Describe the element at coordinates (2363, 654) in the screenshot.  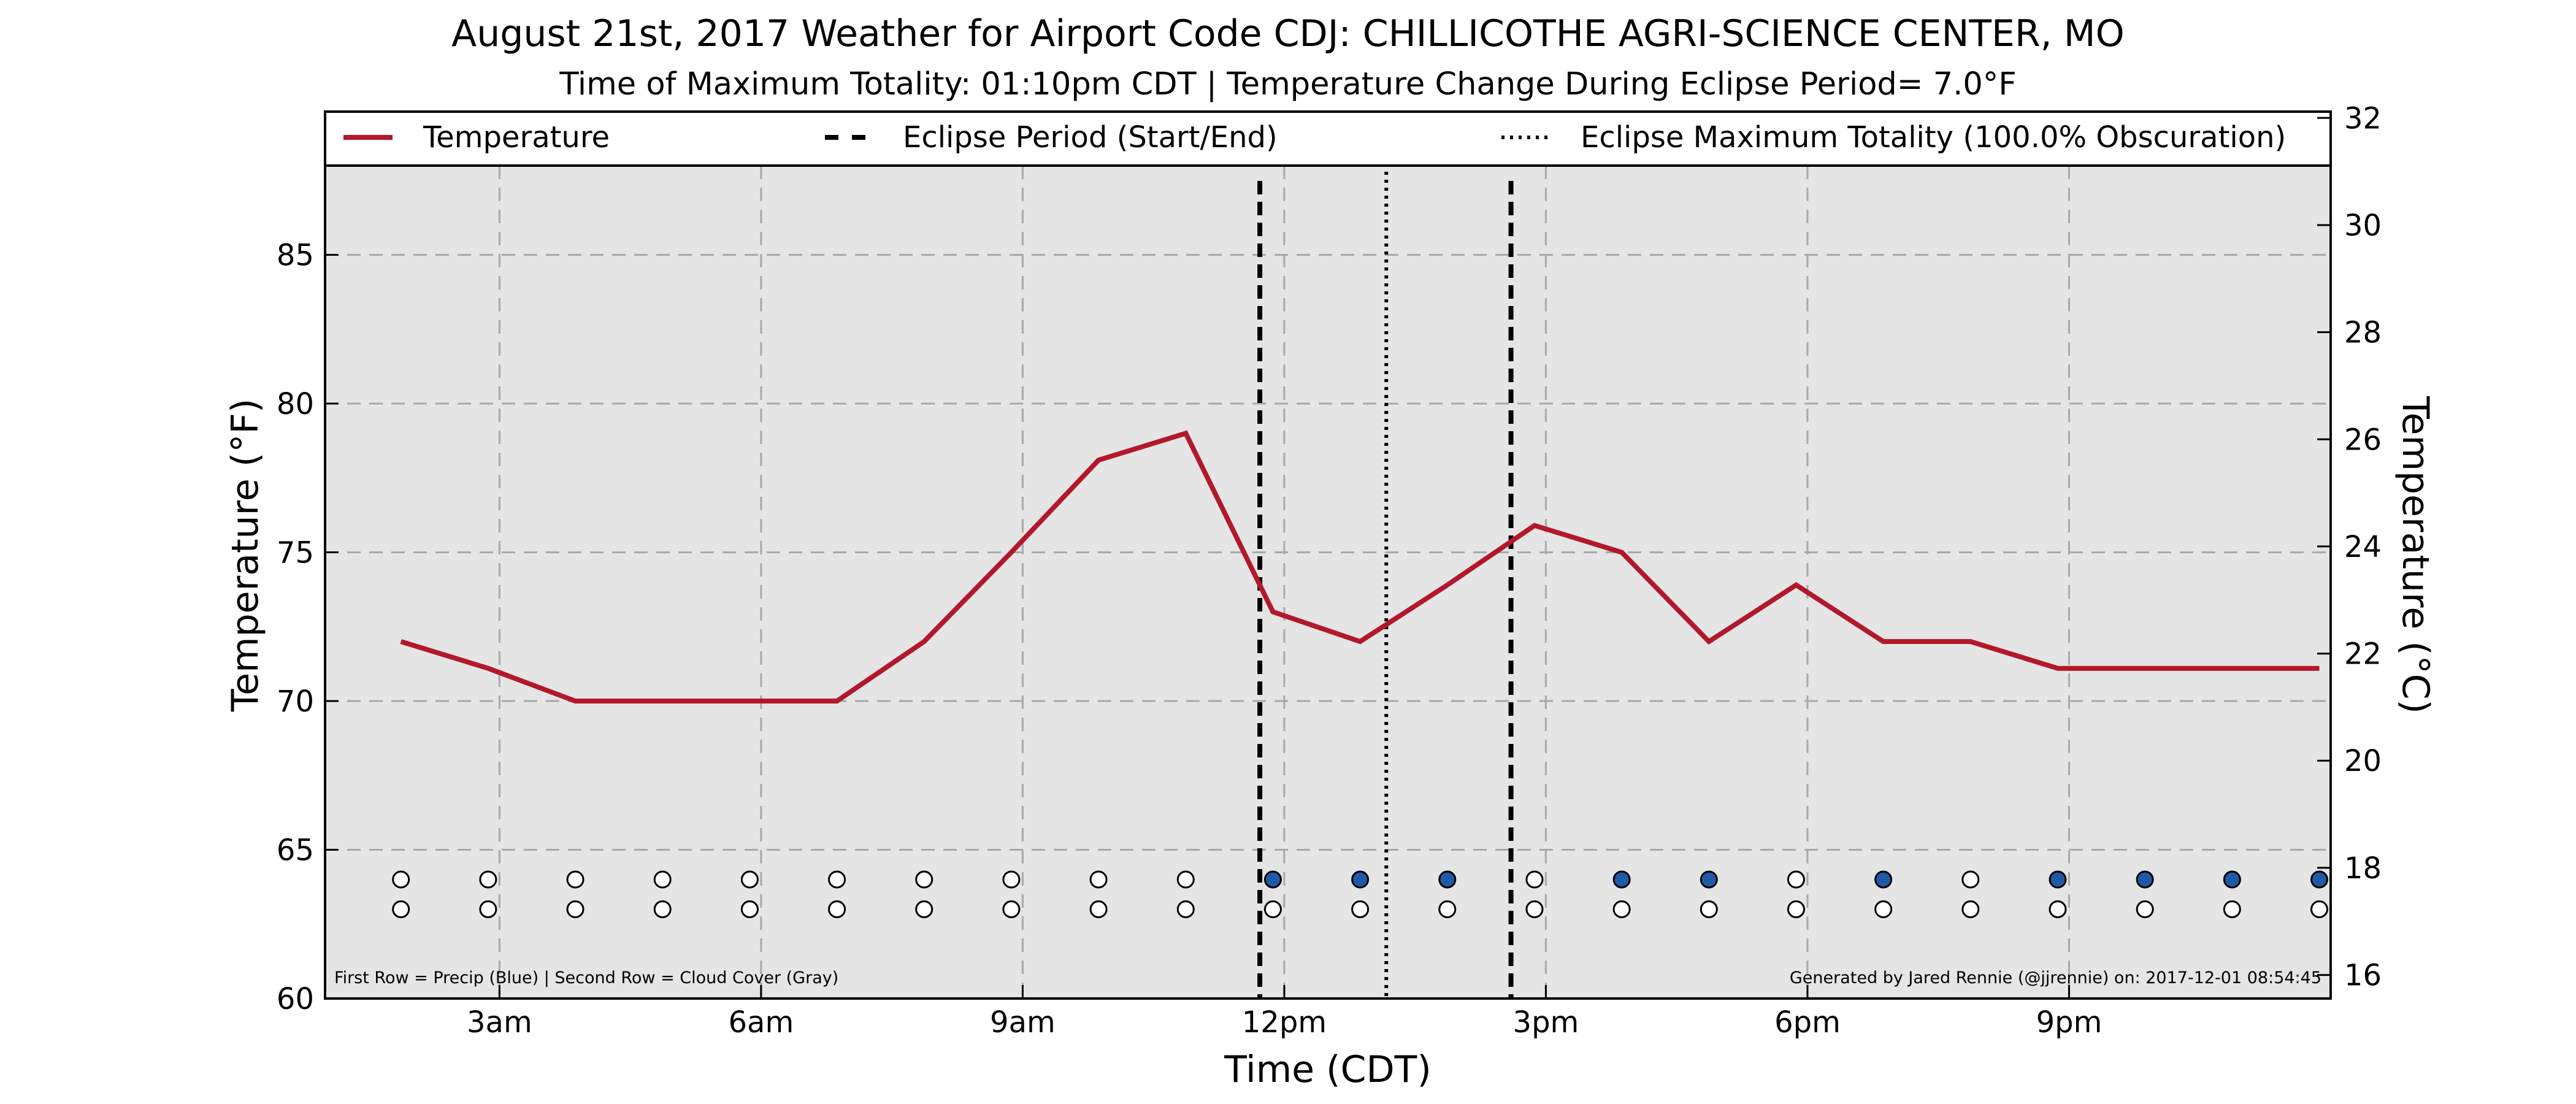
I see `y-right-tick-label: 22` at that location.